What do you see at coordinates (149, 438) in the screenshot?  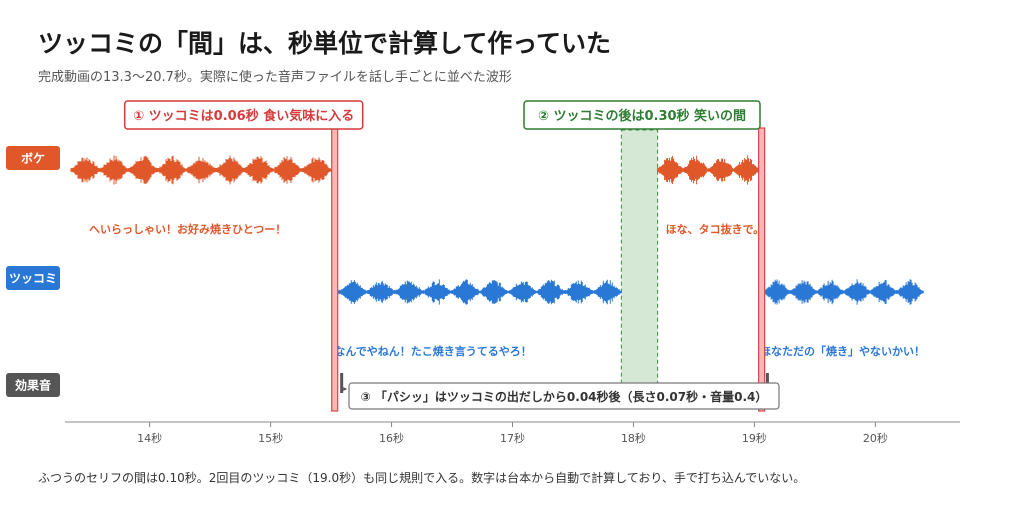 I see `x-tick-label: 14秒` at bounding box center [149, 438].